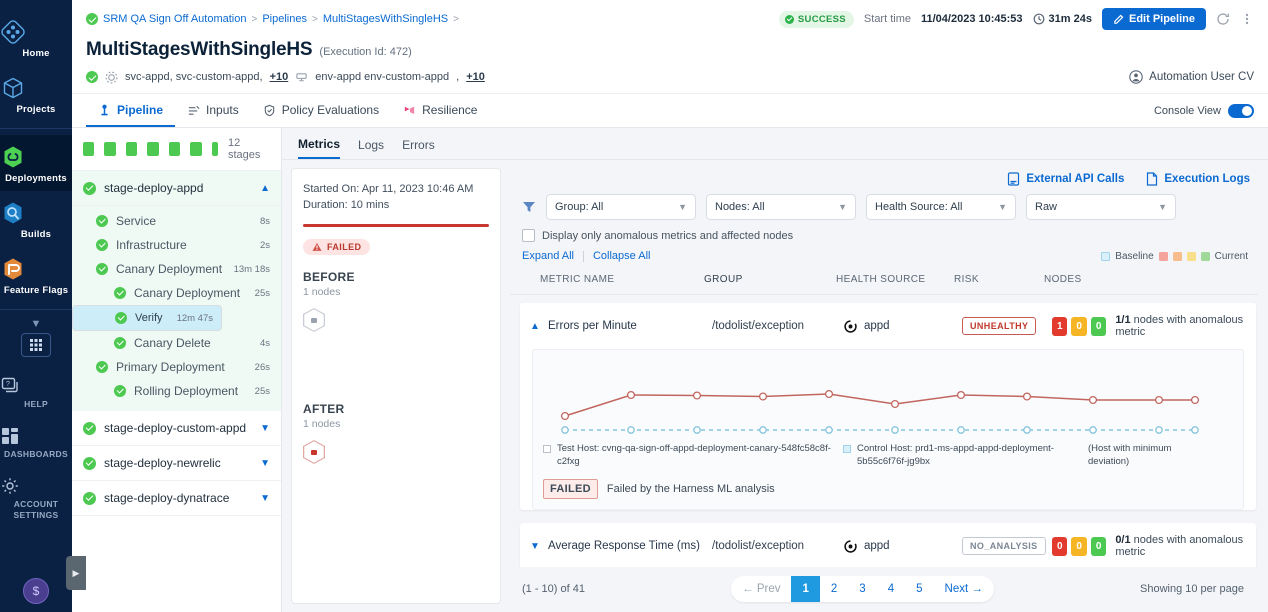 The width and height of the screenshot is (1268, 612). What do you see at coordinates (301, 77) in the screenshot?
I see `environments-icon` at bounding box center [301, 77].